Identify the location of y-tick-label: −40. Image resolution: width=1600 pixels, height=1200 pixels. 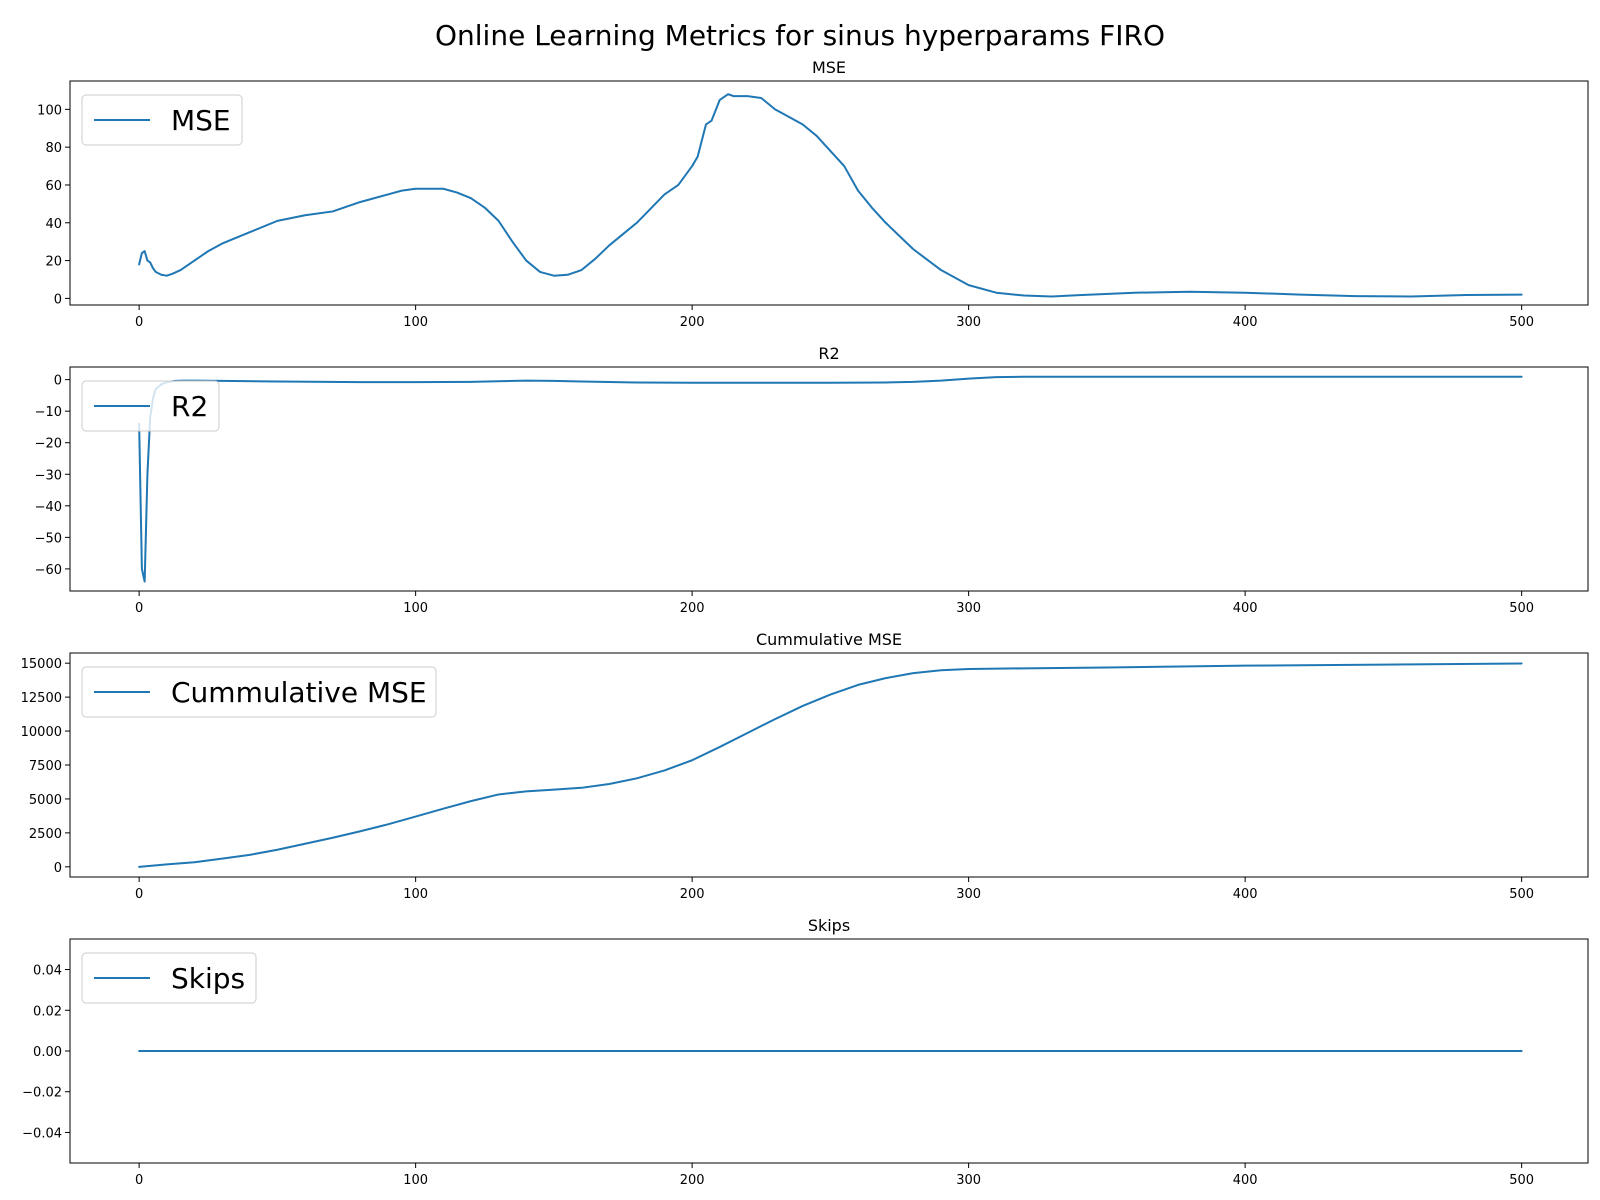
(48, 507).